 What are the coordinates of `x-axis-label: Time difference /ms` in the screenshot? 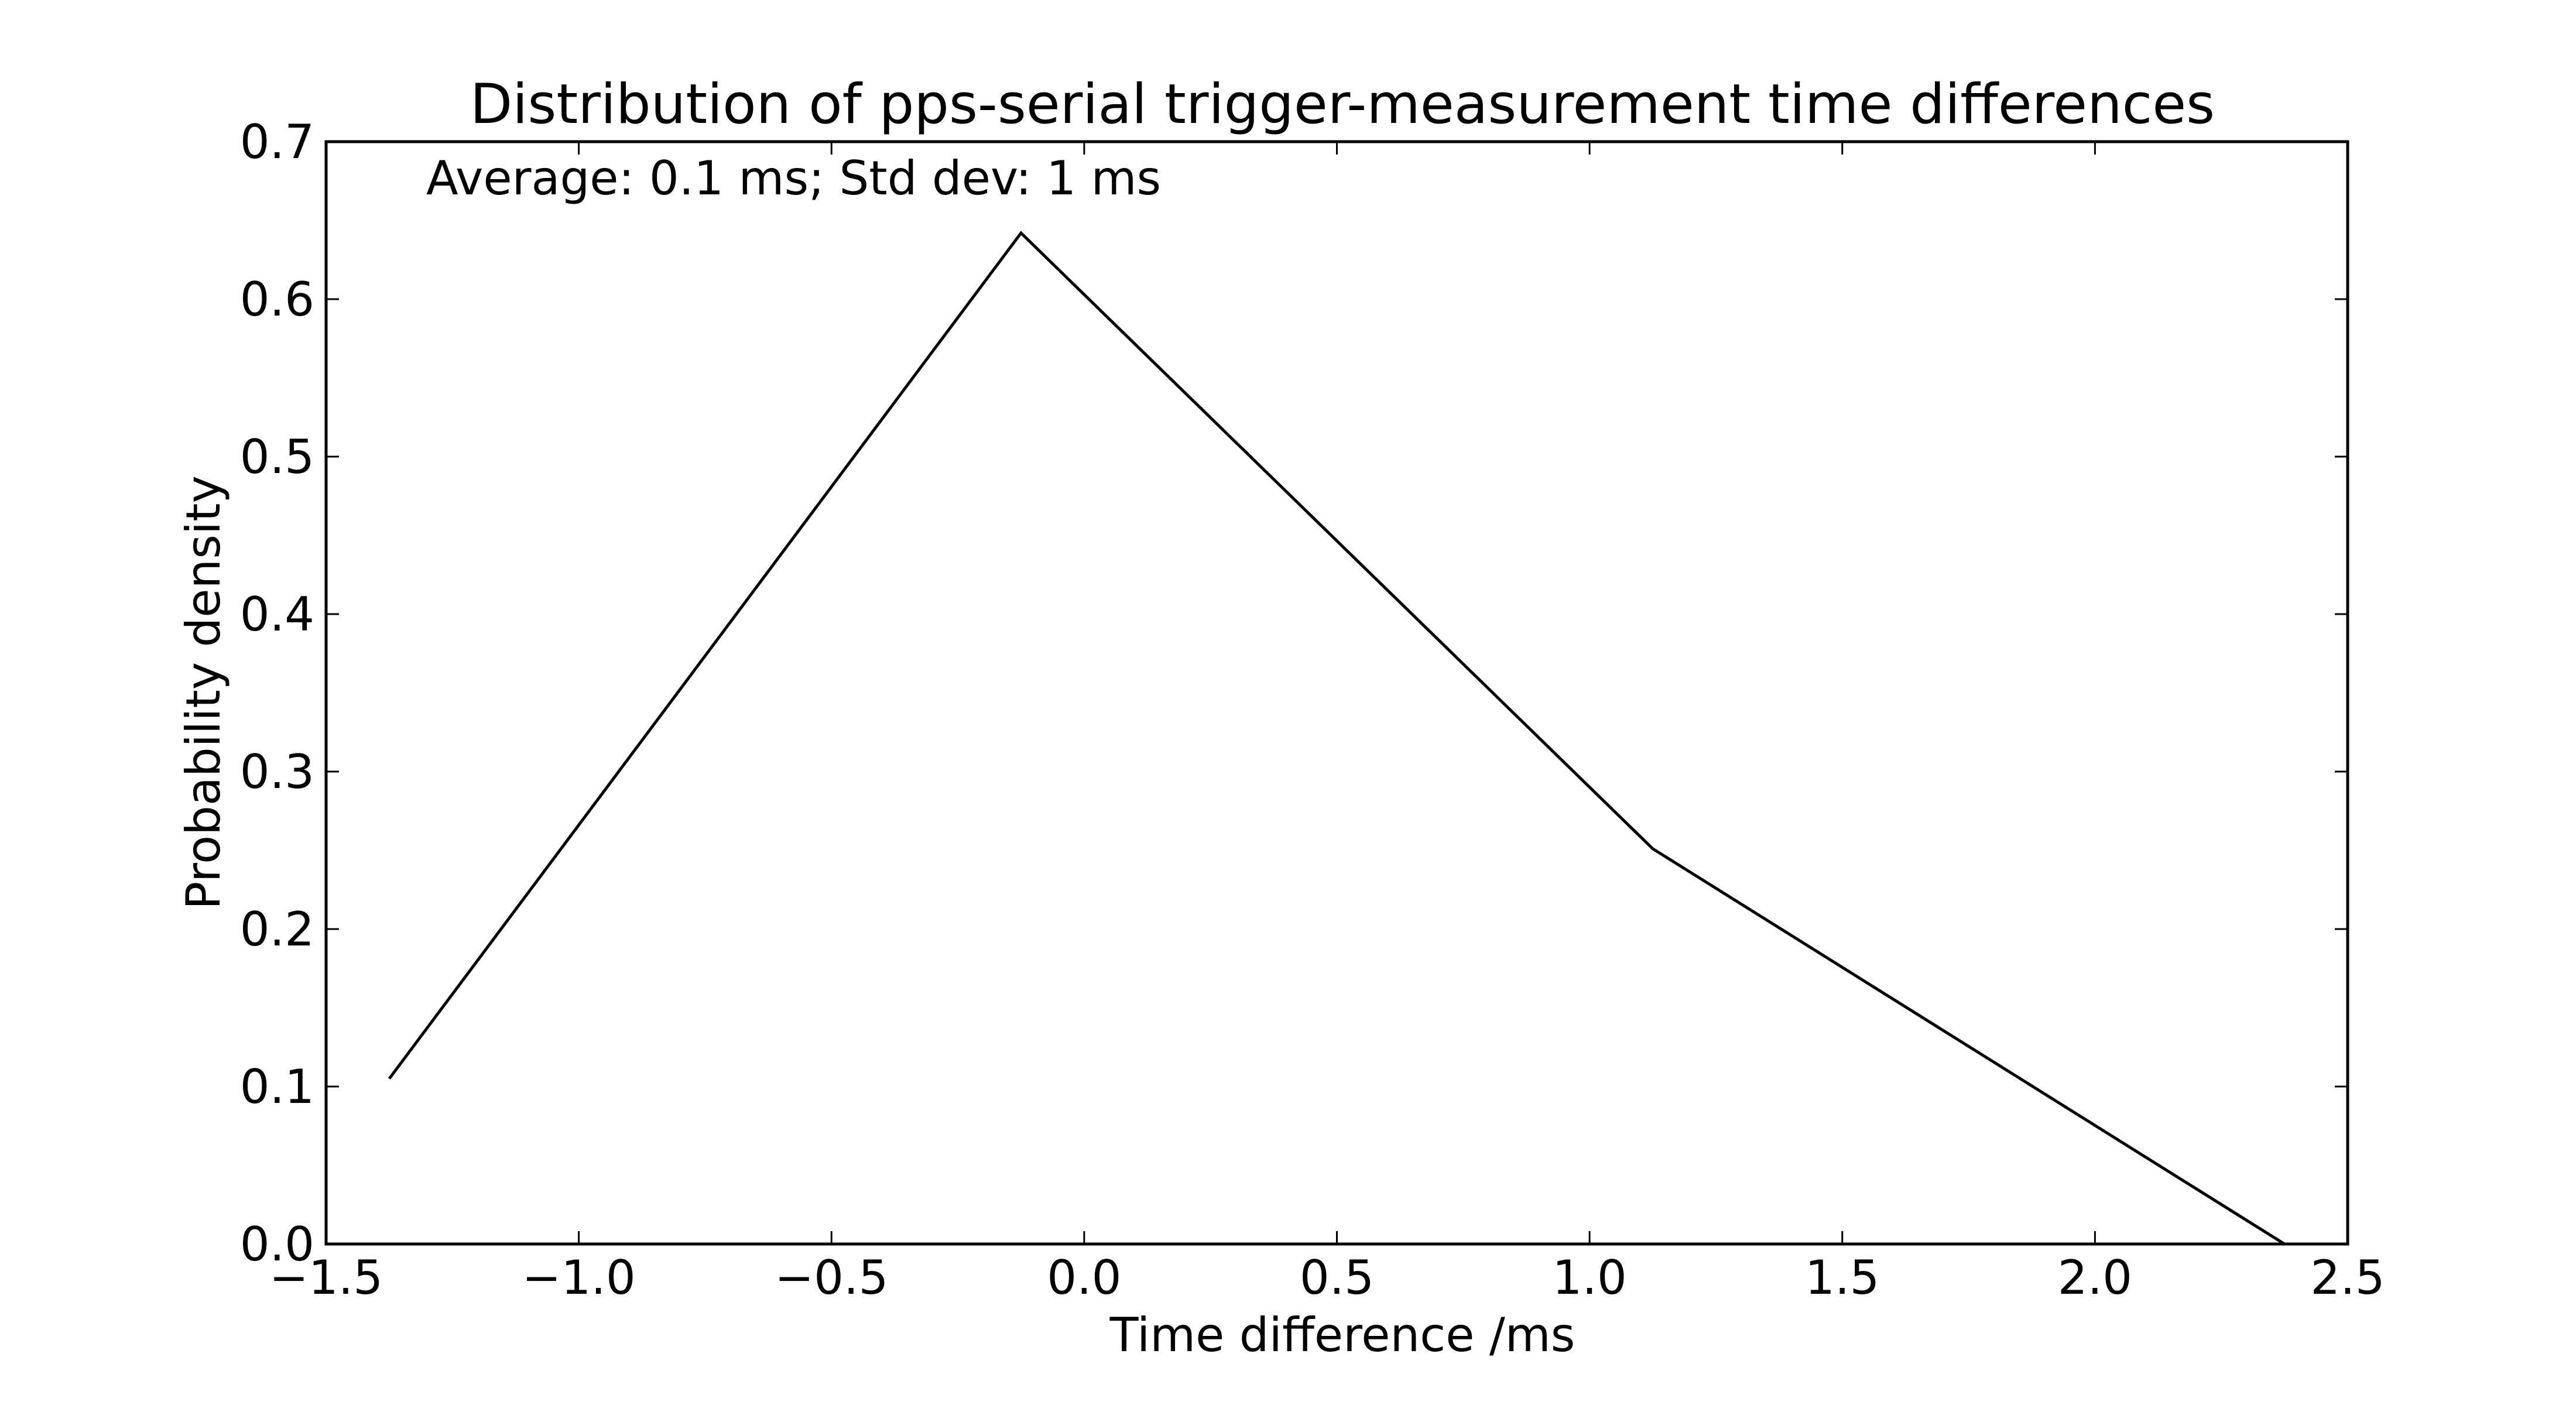 It's located at (1342, 1335).